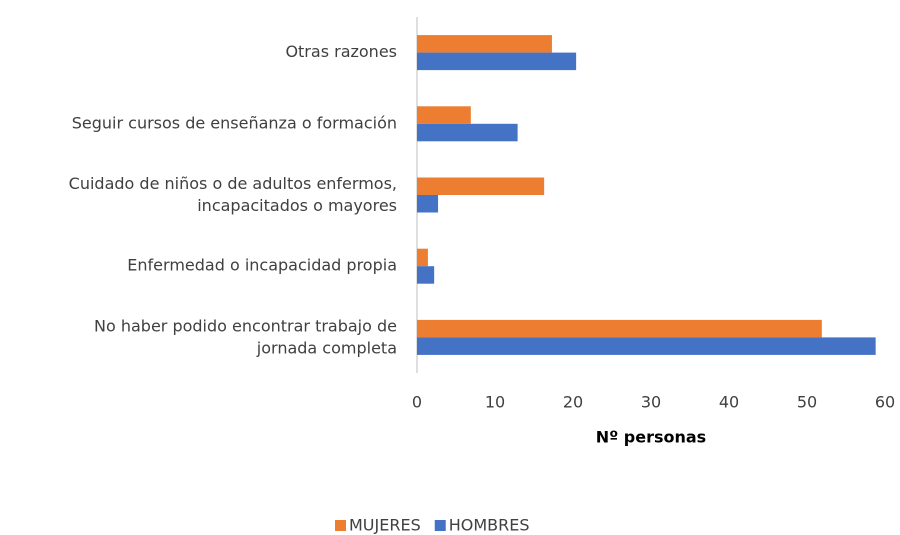  Describe the element at coordinates (807, 402) in the screenshot. I see `x-tick-label: 50` at that location.